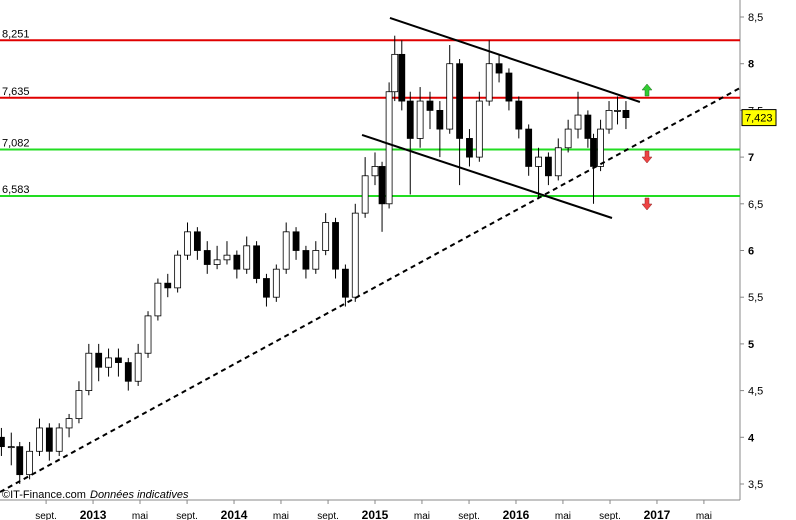 This screenshot has height=520, width=796. What do you see at coordinates (755, 205) in the screenshot?
I see `y-tick-label: 6,5` at bounding box center [755, 205].